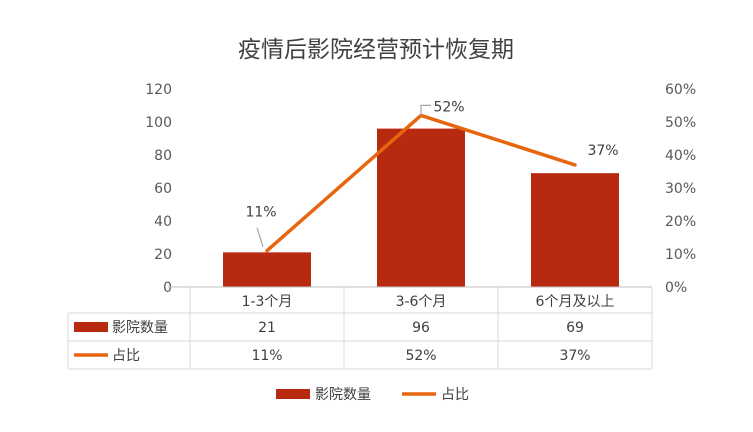 The height and width of the screenshot is (432, 753). I want to click on table-cell: 21, so click(267, 328).